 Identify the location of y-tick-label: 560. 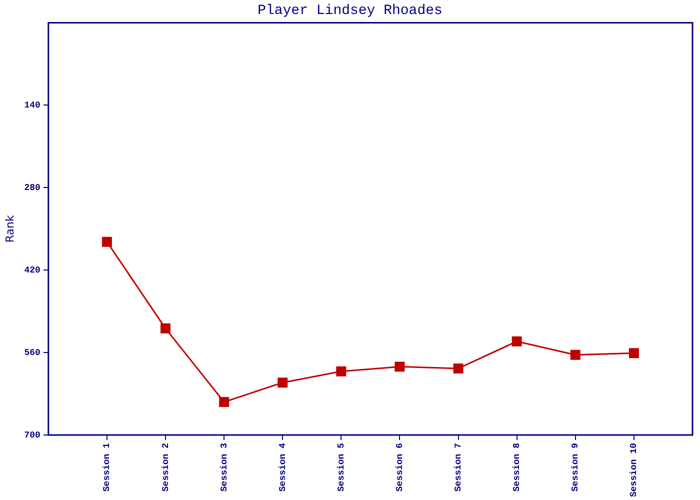
(32, 353).